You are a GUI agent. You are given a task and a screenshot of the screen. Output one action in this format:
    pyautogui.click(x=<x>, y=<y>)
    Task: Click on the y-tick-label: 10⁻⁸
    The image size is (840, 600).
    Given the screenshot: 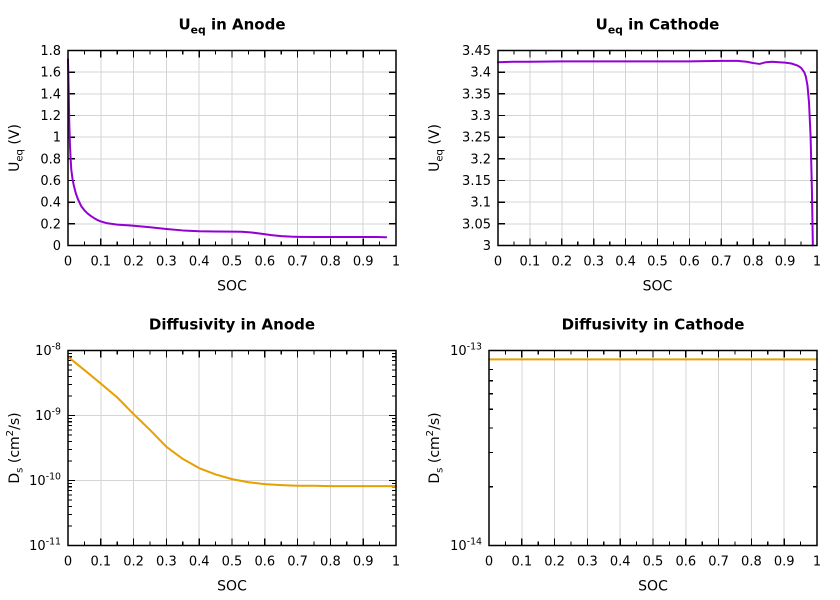 What is the action you would take?
    pyautogui.click(x=48, y=350)
    